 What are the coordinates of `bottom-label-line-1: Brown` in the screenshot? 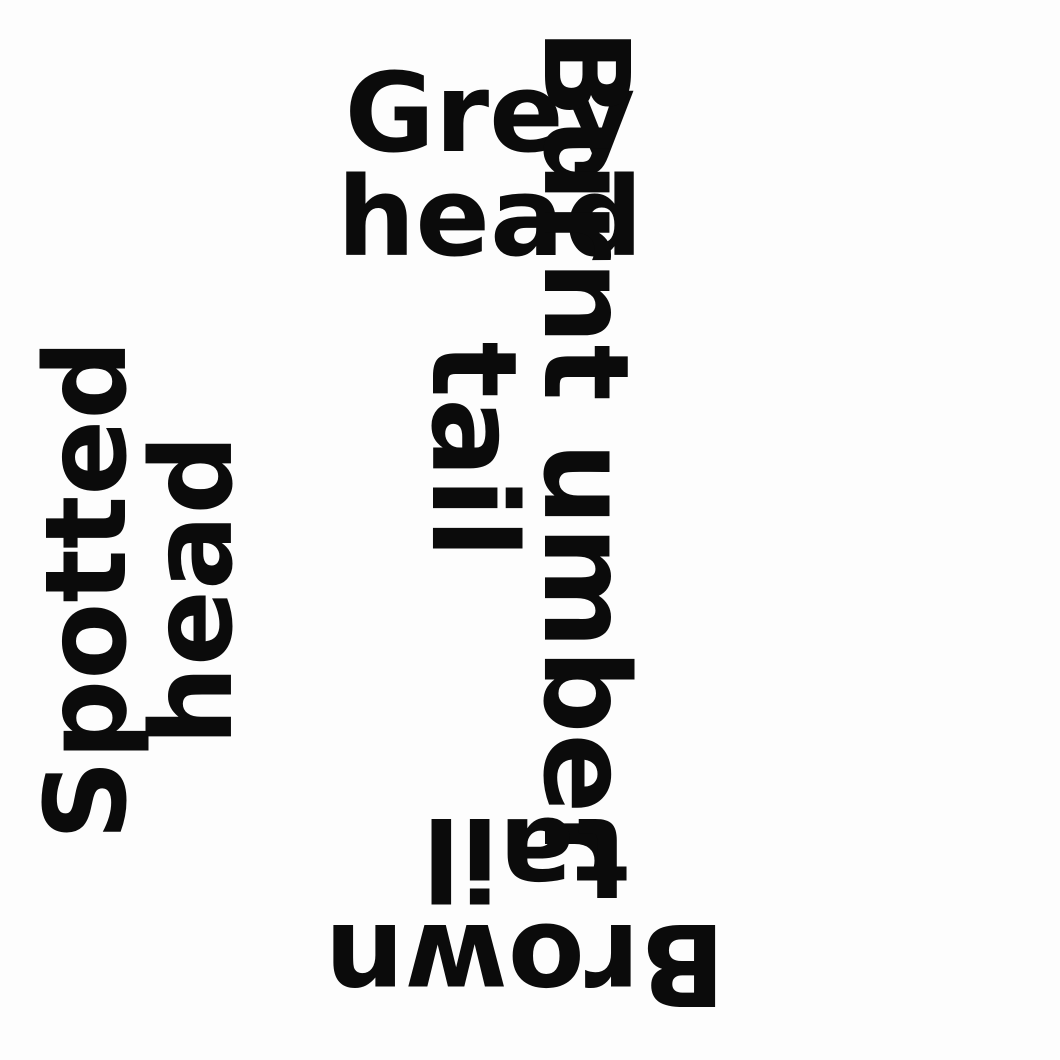 It's located at (525, 963).